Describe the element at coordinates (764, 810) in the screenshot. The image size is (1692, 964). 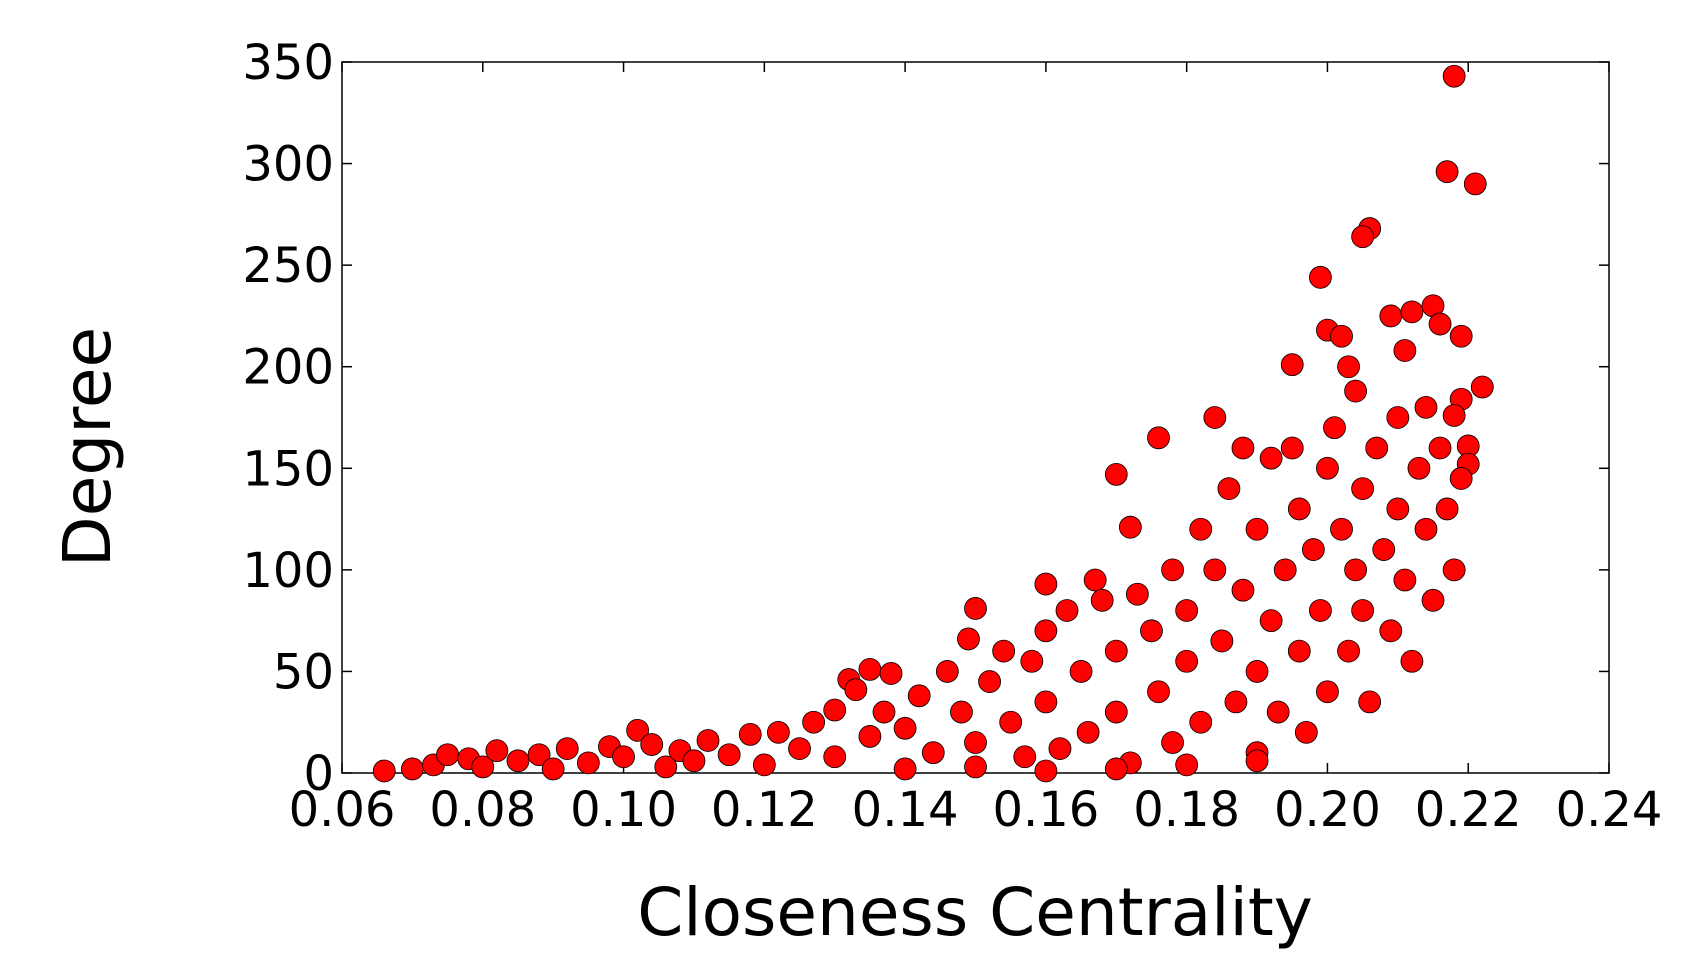
I see `x-tick-label: 0.12` at that location.